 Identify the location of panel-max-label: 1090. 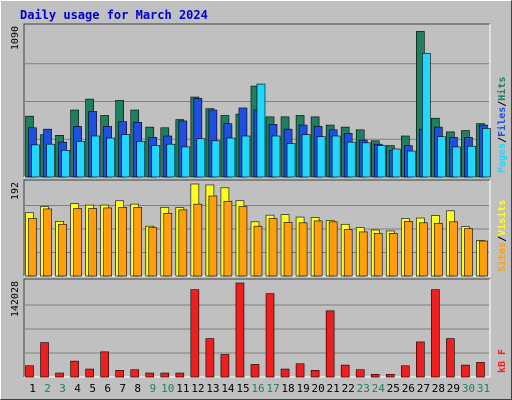
(15, 38).